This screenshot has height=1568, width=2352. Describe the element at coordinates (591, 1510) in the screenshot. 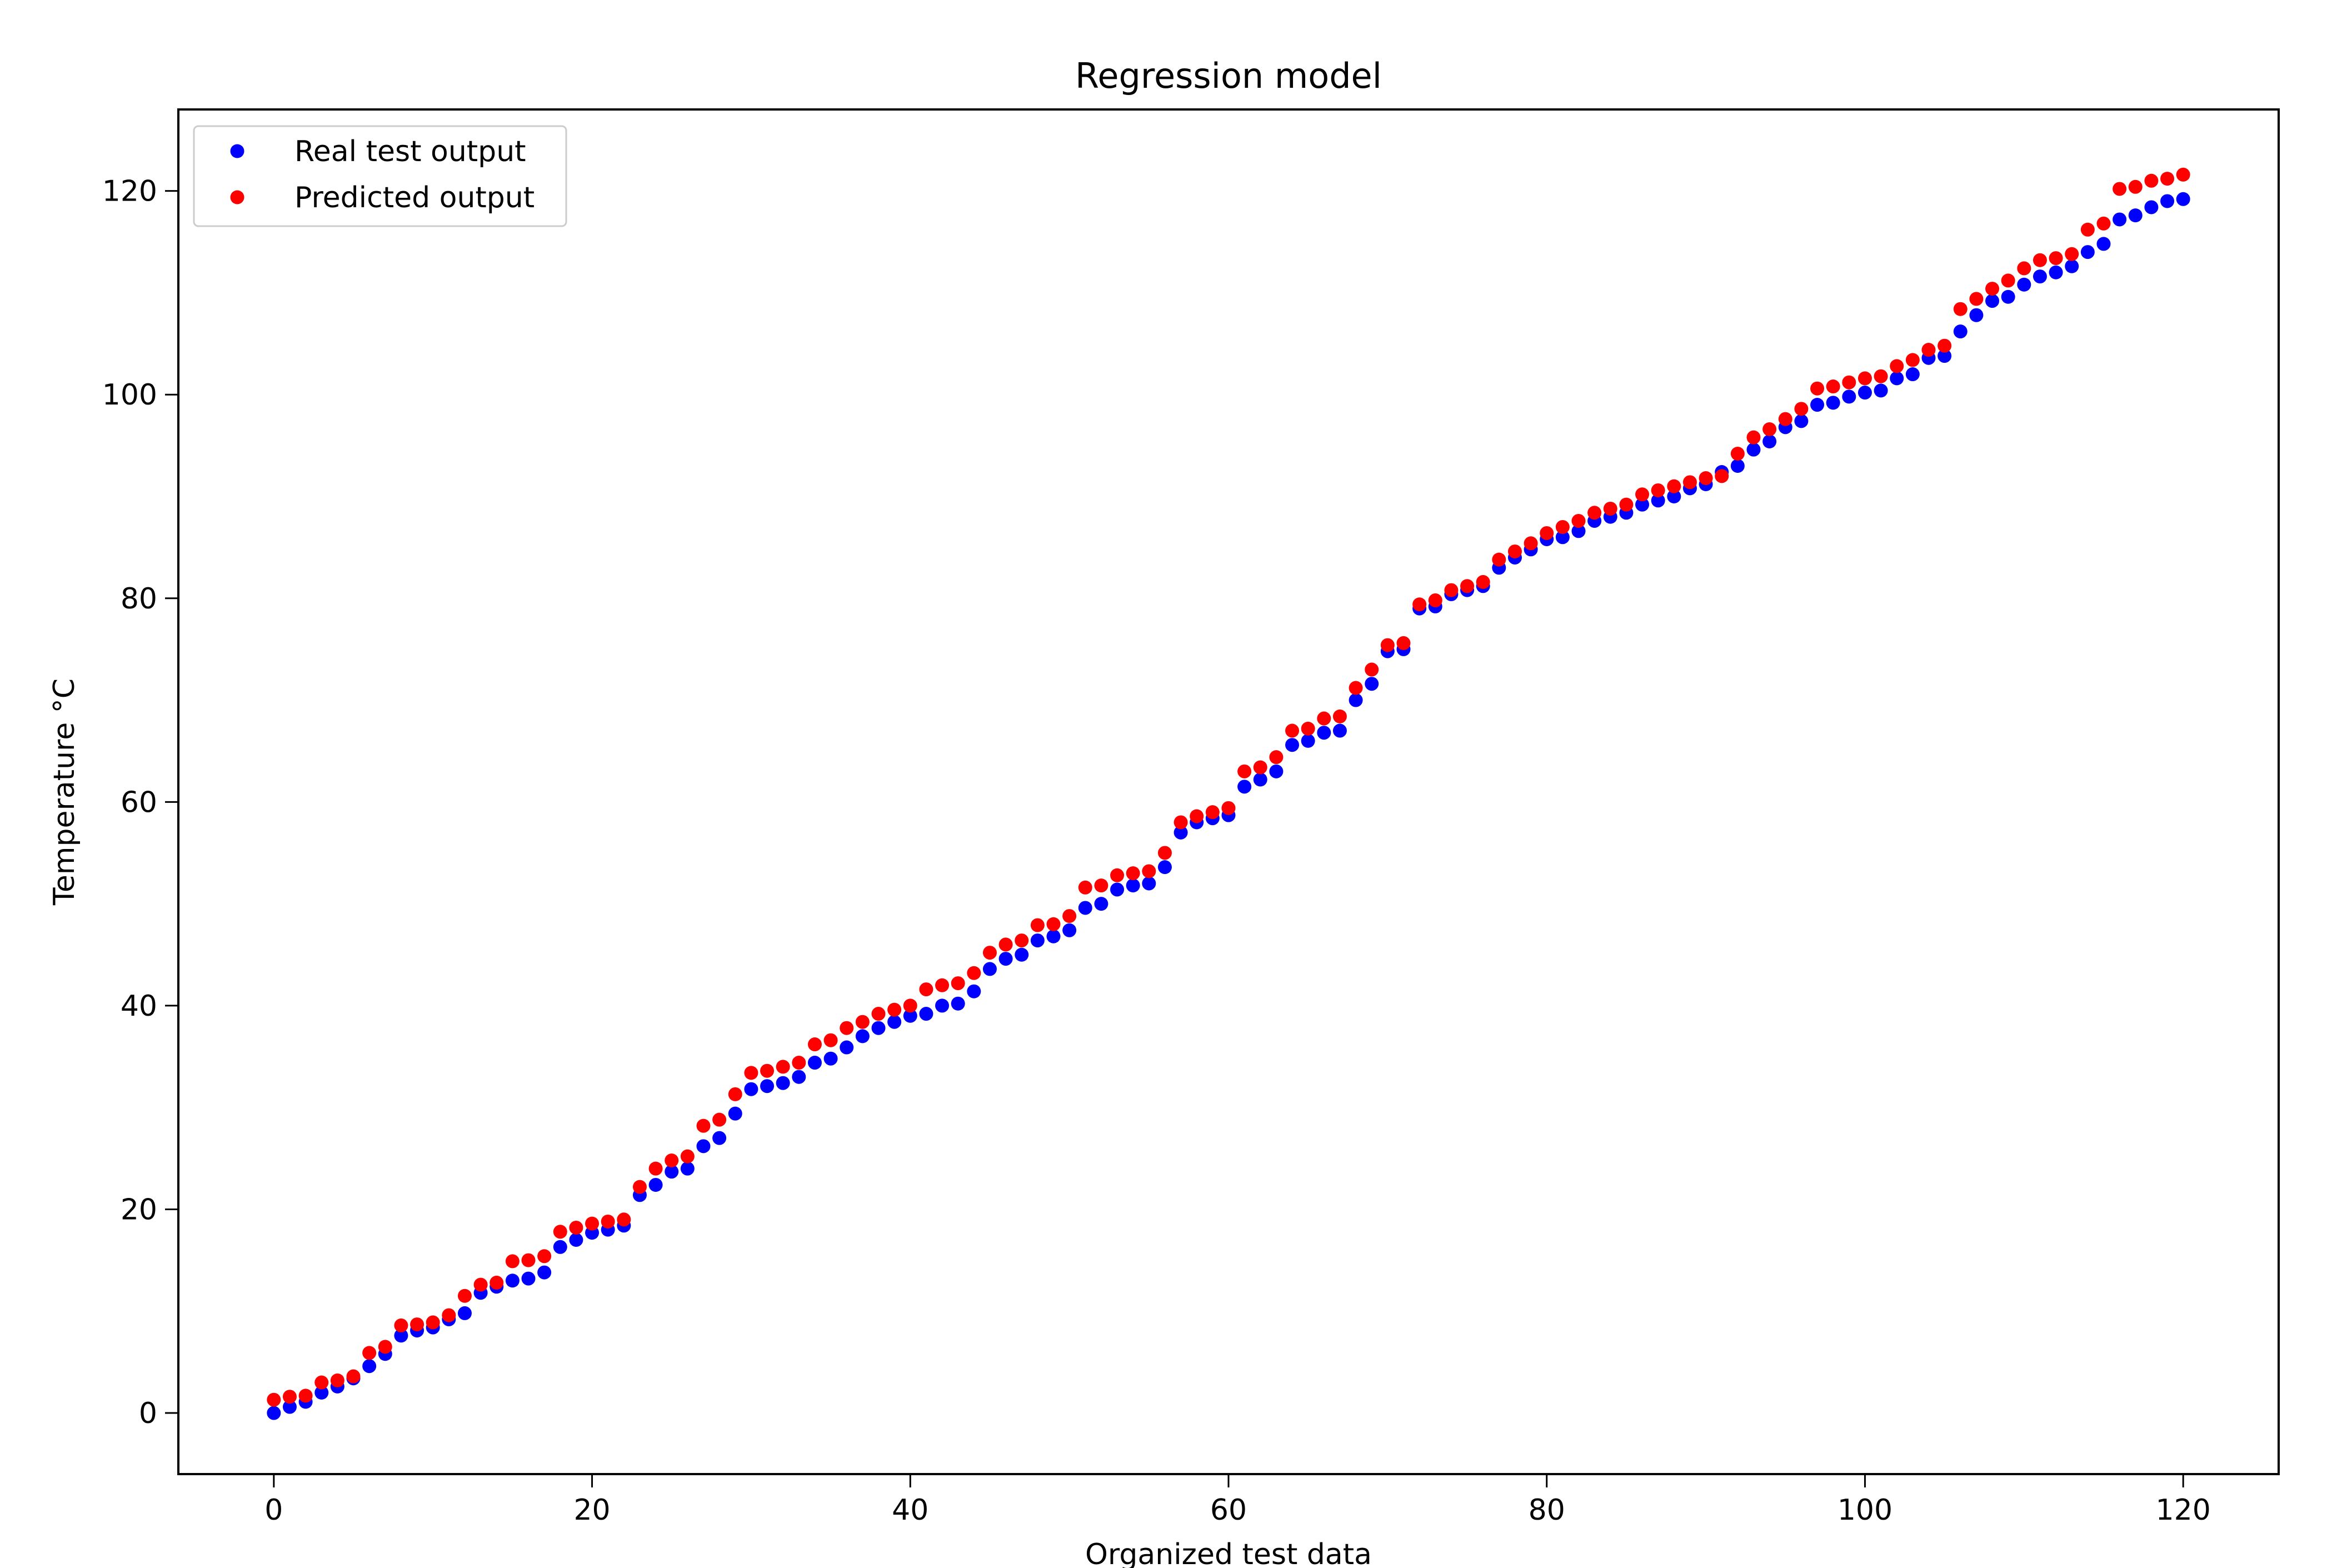

I see `x-tick-label: 20` at that location.